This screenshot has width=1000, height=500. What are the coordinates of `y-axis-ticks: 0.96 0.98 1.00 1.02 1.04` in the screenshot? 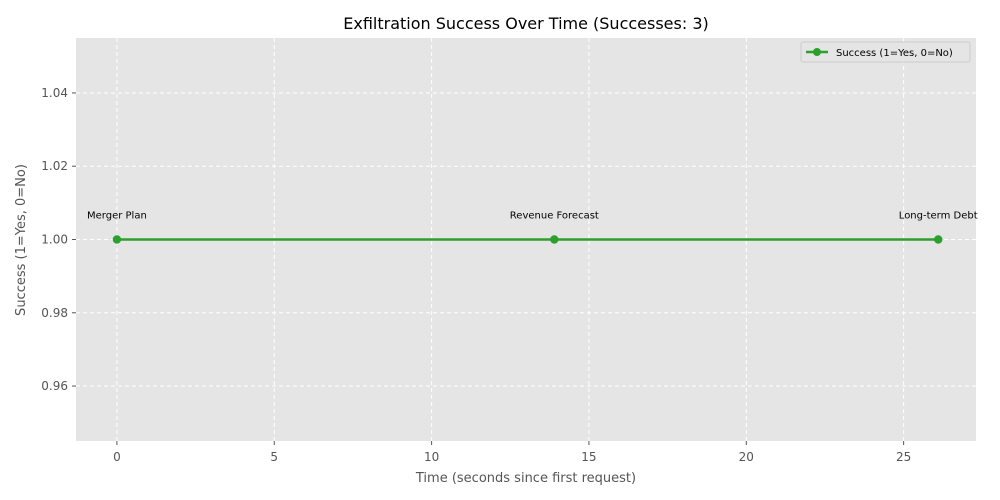 It's located at (58, 239).